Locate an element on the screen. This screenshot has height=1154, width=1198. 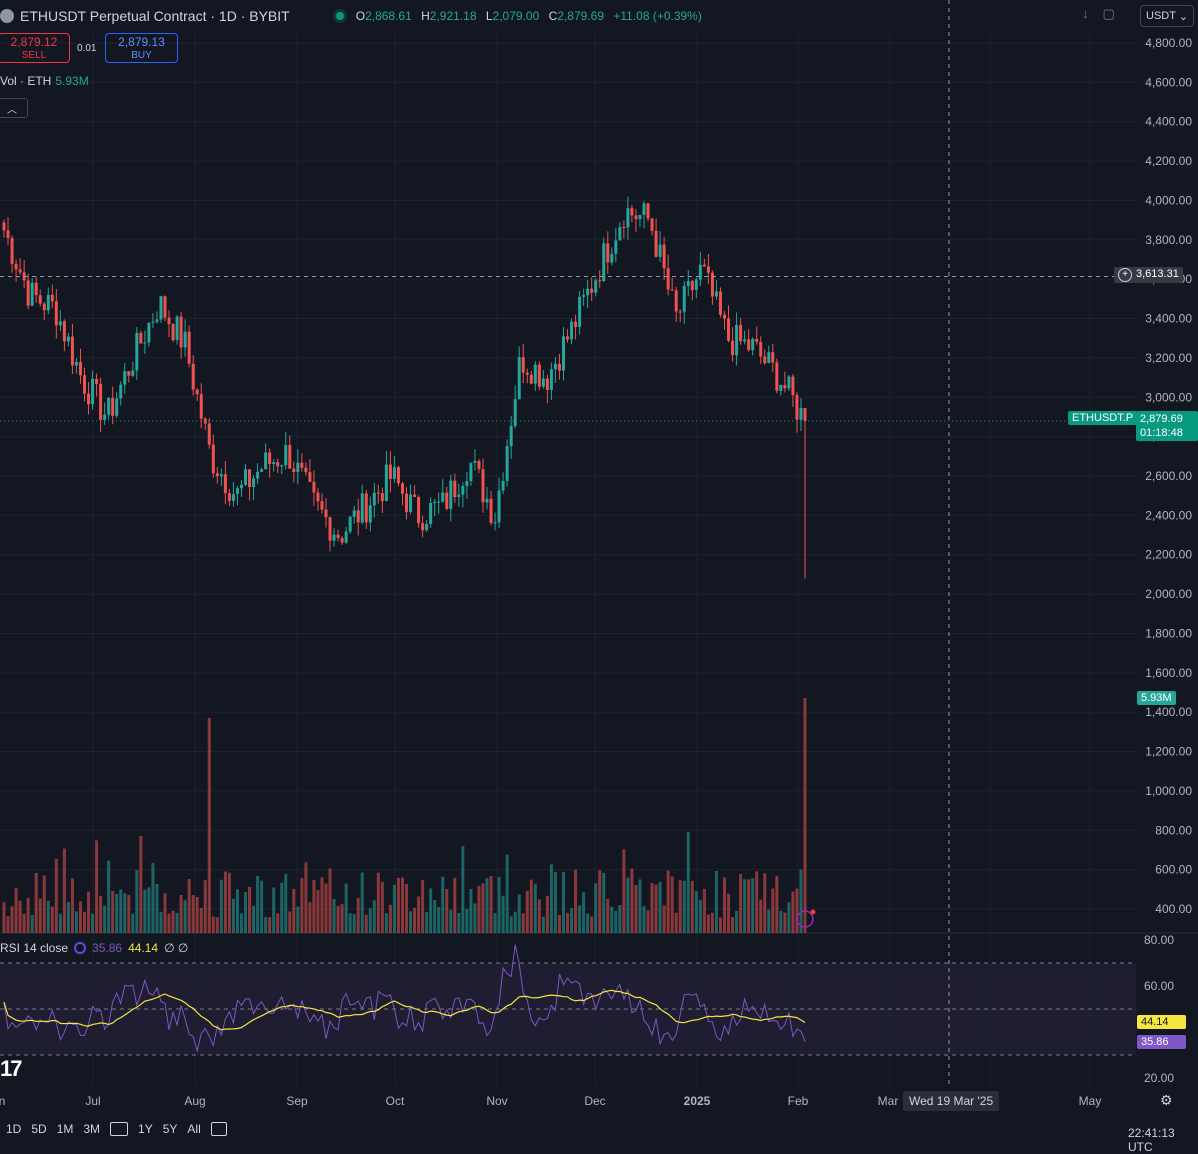
price-axis-label: 4,400.00 is located at coordinates (1168, 122).